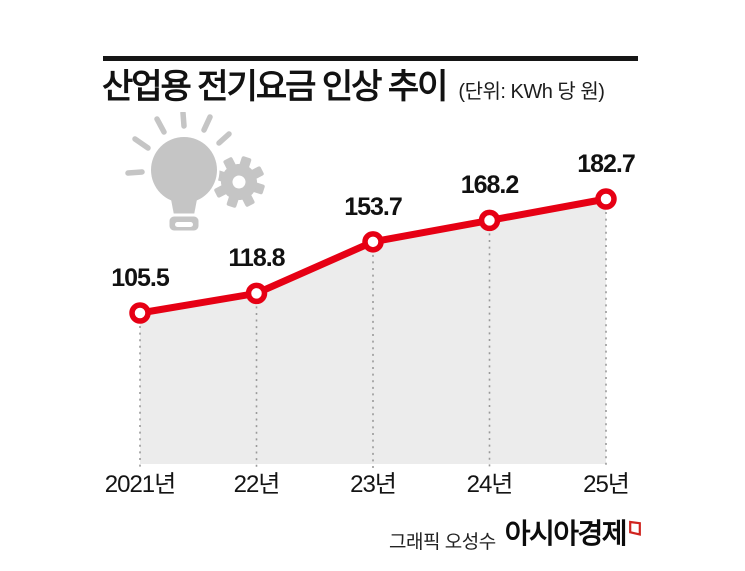  What do you see at coordinates (373, 484) in the screenshot?
I see `x-axis-label: 23년` at bounding box center [373, 484].